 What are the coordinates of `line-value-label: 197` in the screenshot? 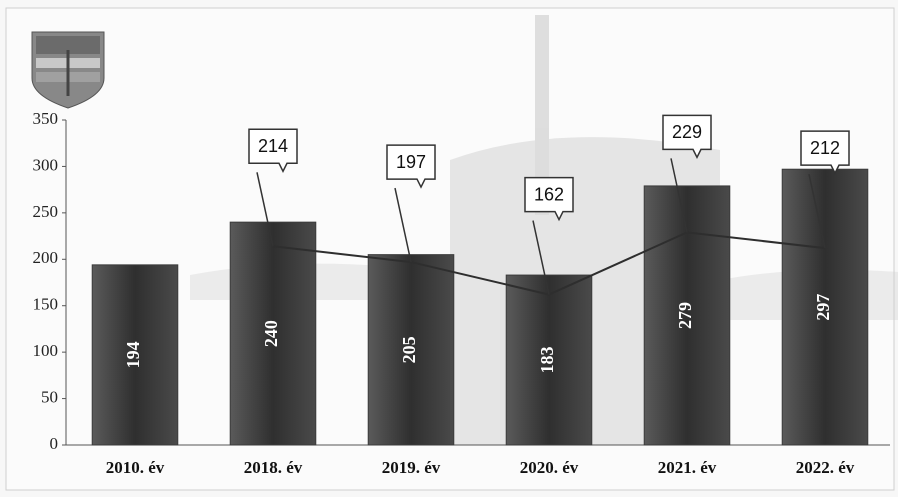 It's located at (411, 162).